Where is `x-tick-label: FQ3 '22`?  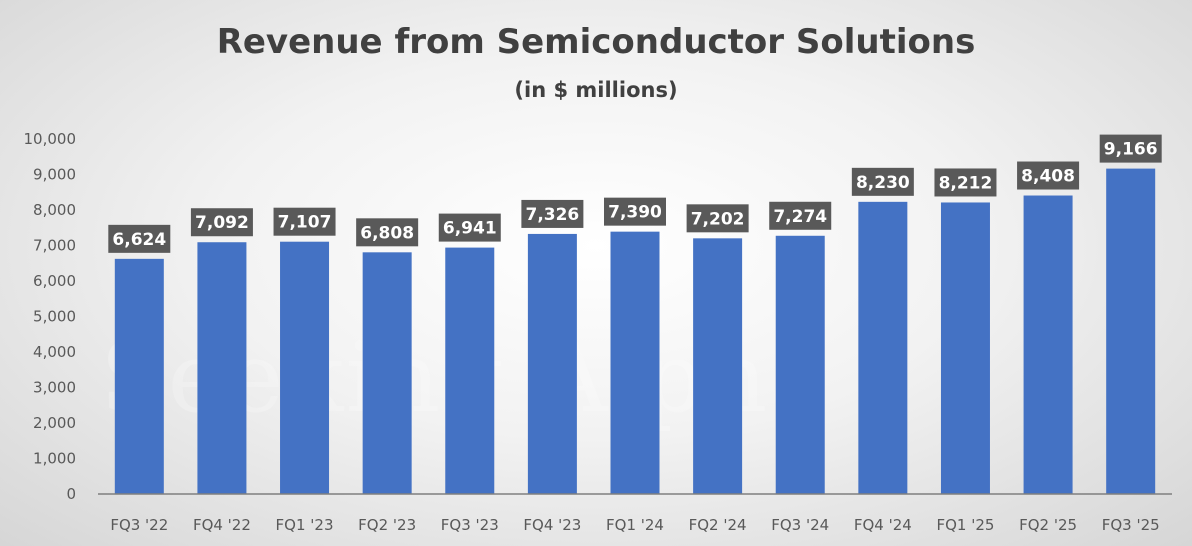
x-tick-label: FQ3 '22 is located at coordinates (139, 525).